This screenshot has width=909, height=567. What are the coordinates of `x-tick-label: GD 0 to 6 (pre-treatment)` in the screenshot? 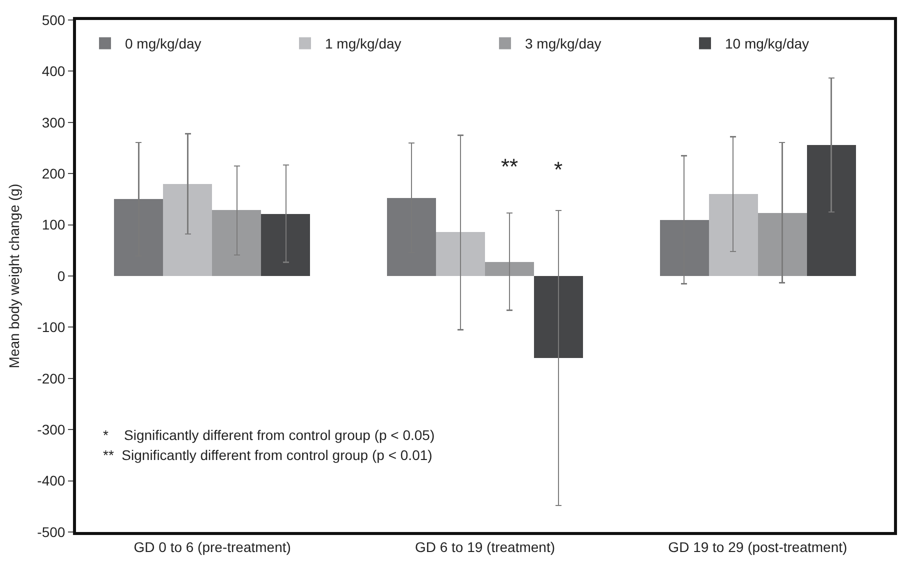 It's located at (212, 546).